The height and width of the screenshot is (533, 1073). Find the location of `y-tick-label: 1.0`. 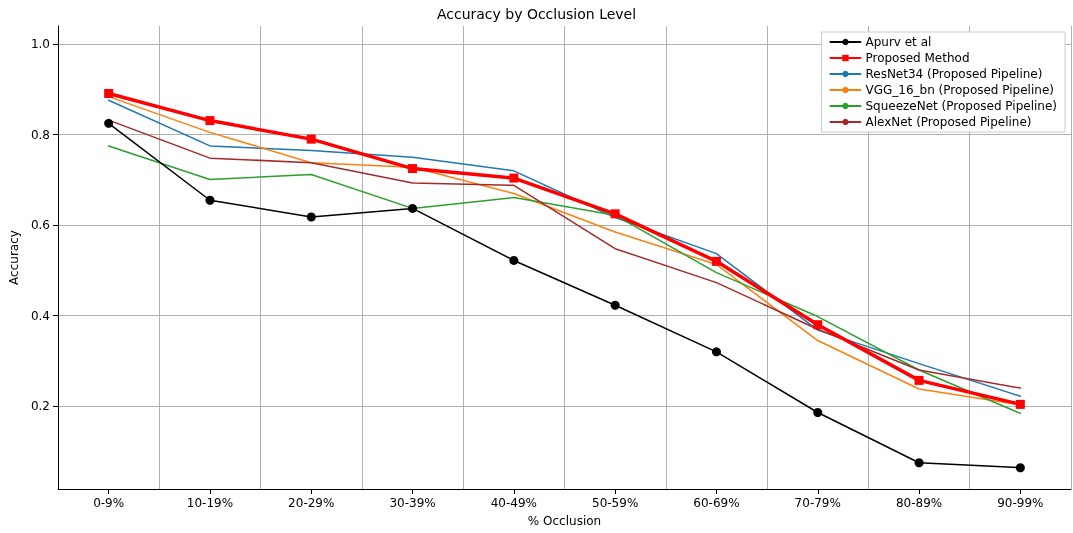

y-tick-label: 1.0 is located at coordinates (40, 44).